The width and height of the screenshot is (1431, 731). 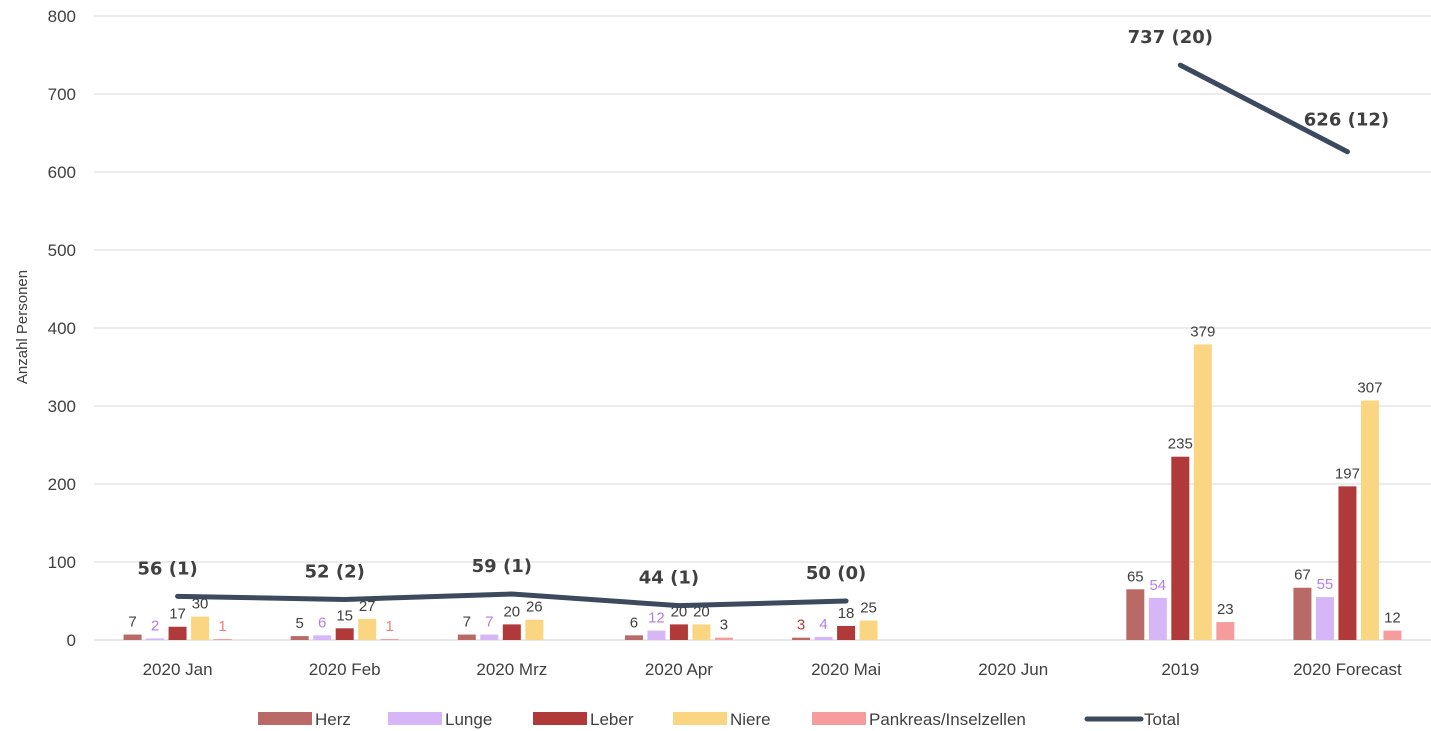 I want to click on x-tick-label: 2020 Jan, so click(x=178, y=669).